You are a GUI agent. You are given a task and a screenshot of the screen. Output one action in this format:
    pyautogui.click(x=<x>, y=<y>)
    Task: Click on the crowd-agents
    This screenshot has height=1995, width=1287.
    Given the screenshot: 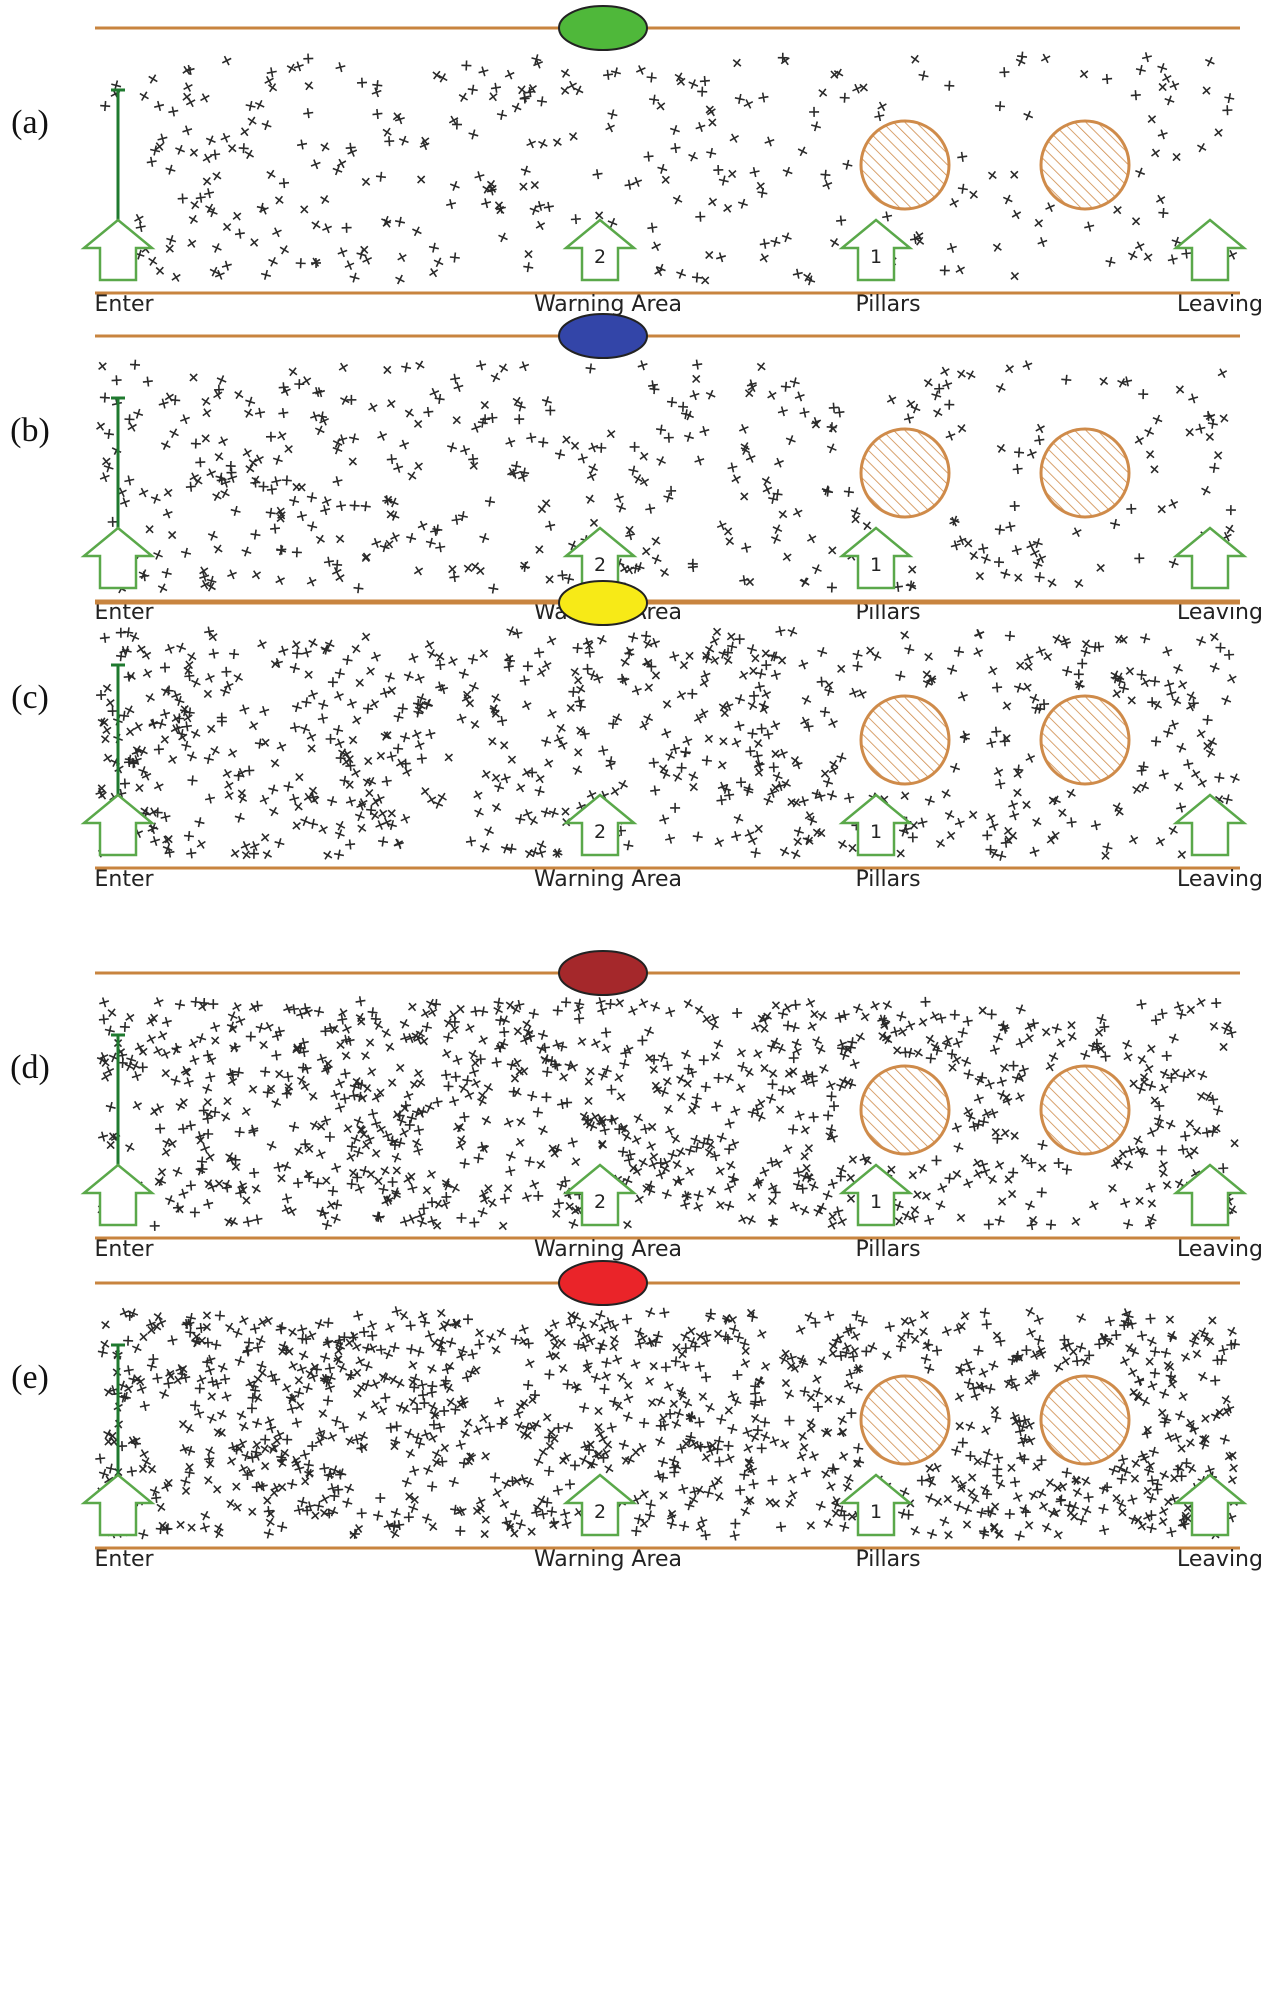 What is the action you would take?
    pyautogui.click(x=667, y=1423)
    